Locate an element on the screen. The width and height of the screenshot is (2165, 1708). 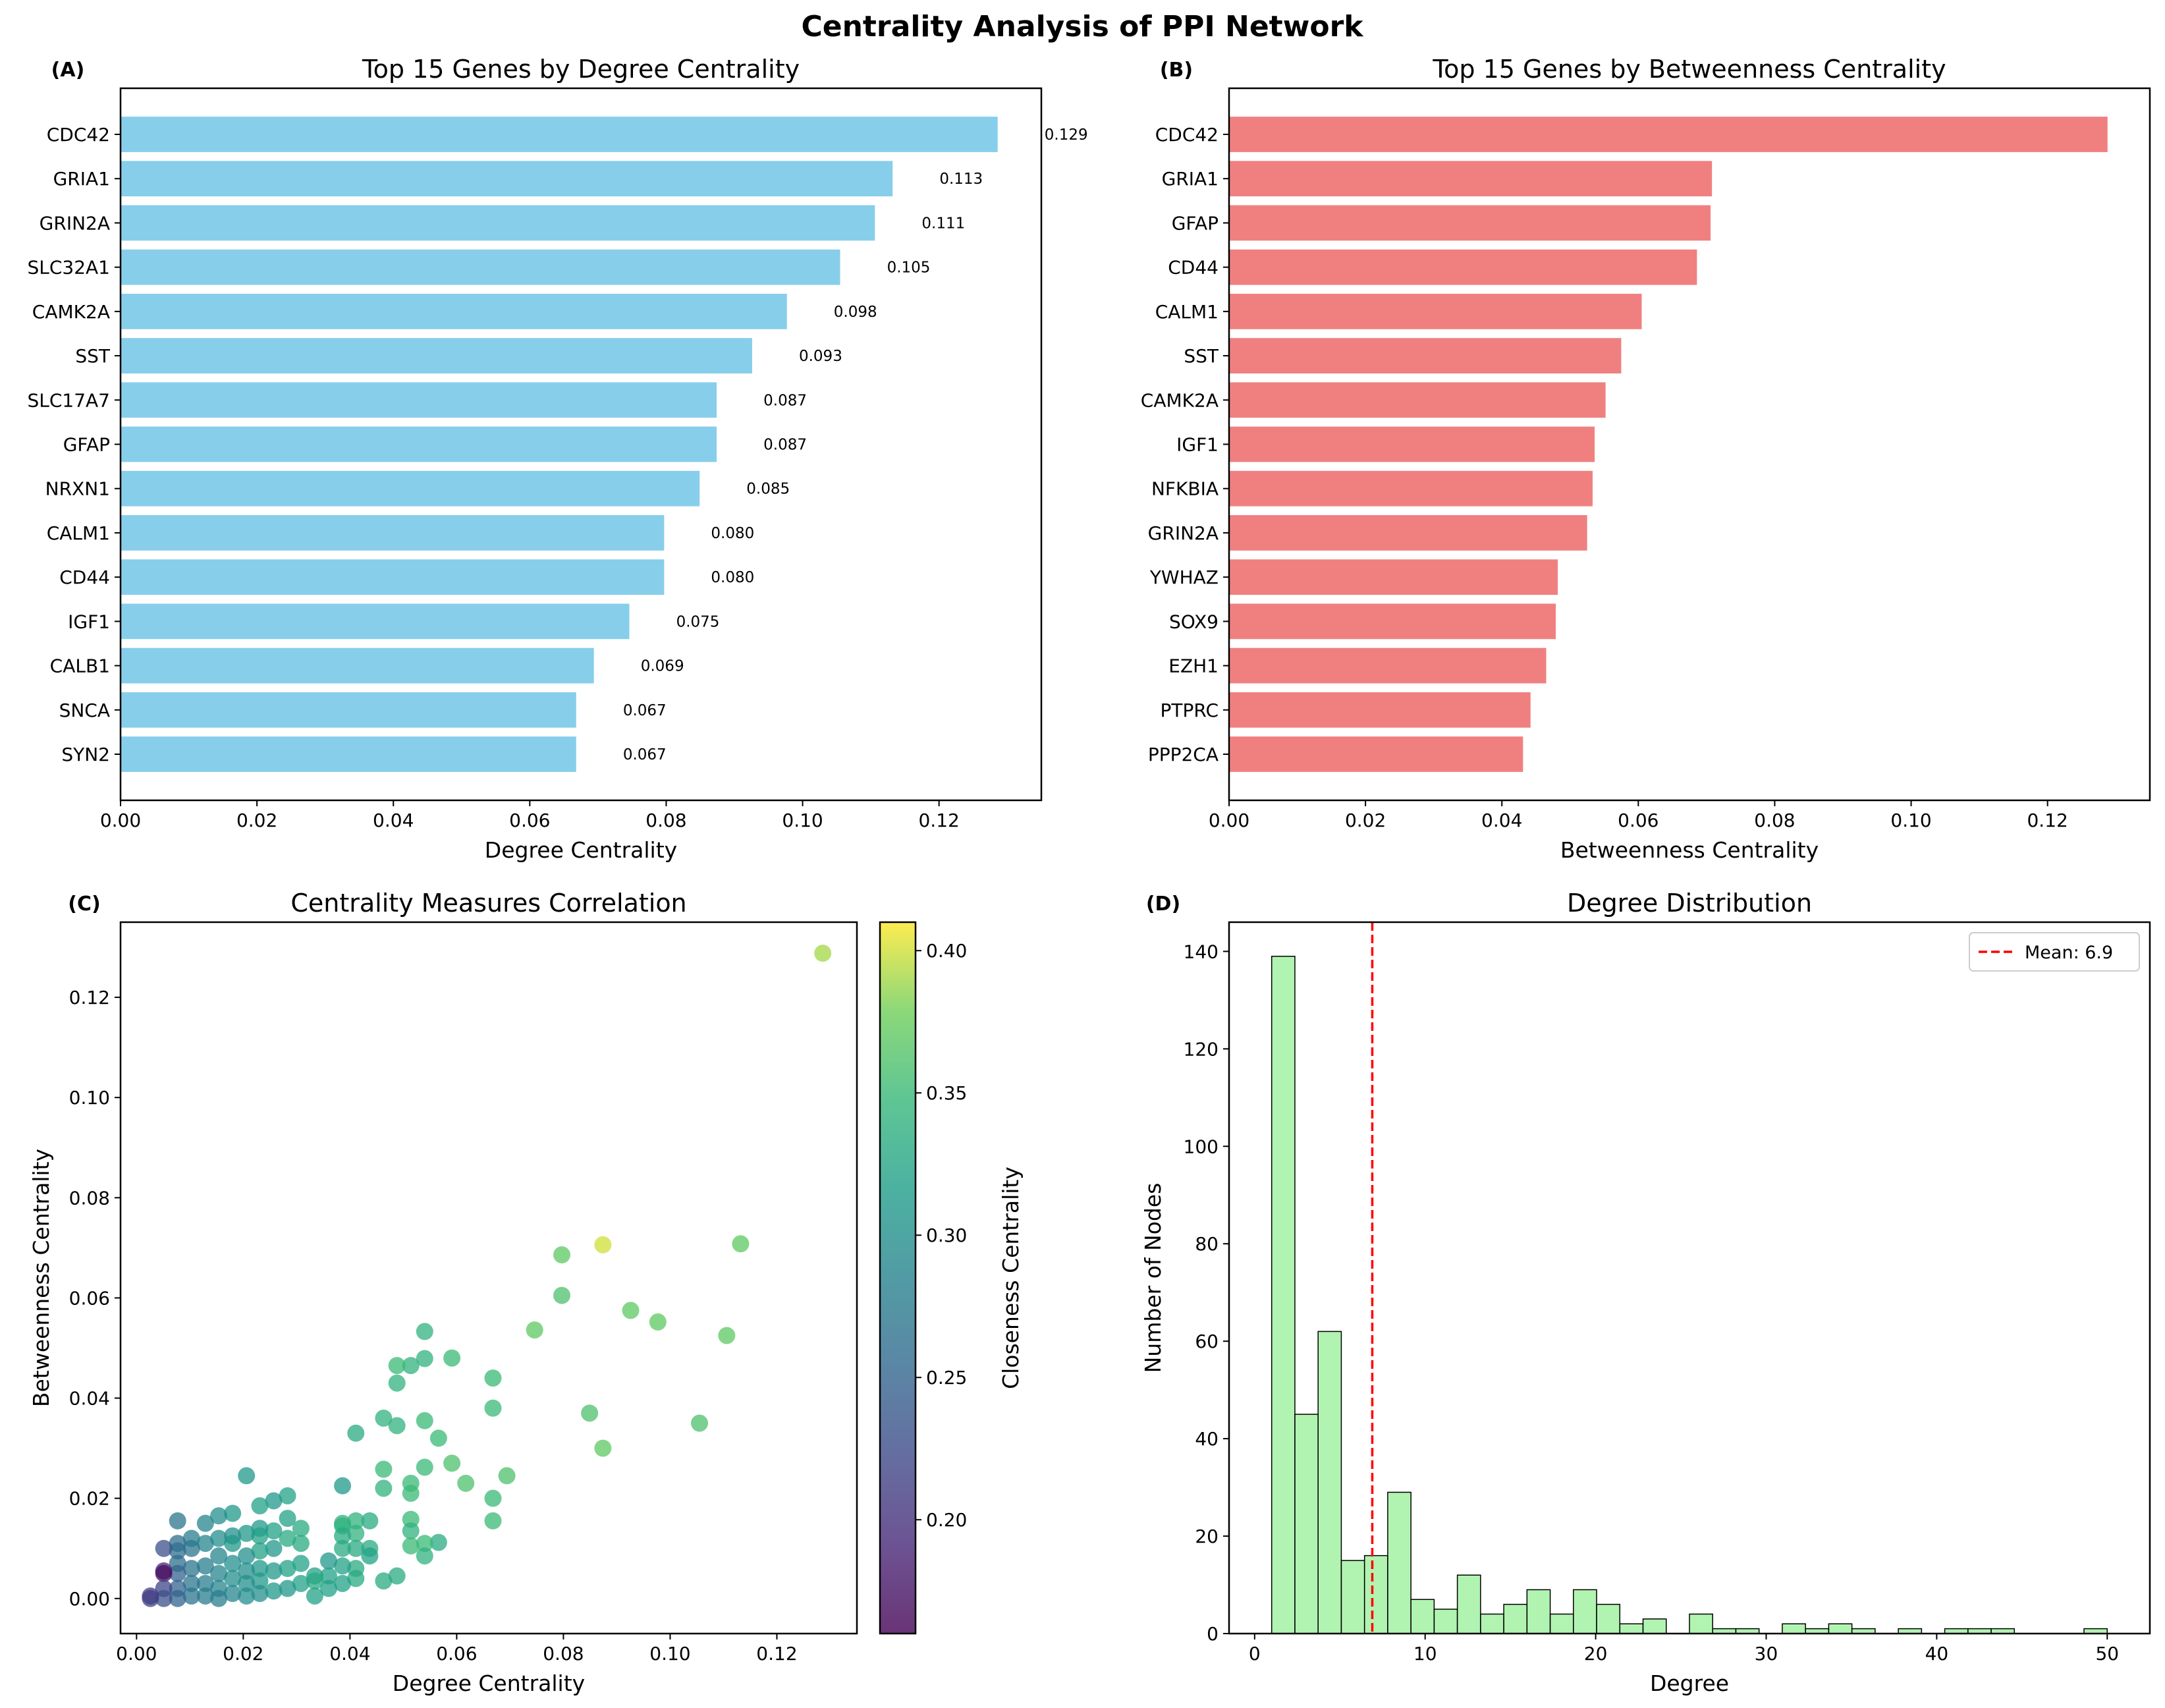
x-axis-label: Degree is located at coordinates (1690, 1683).